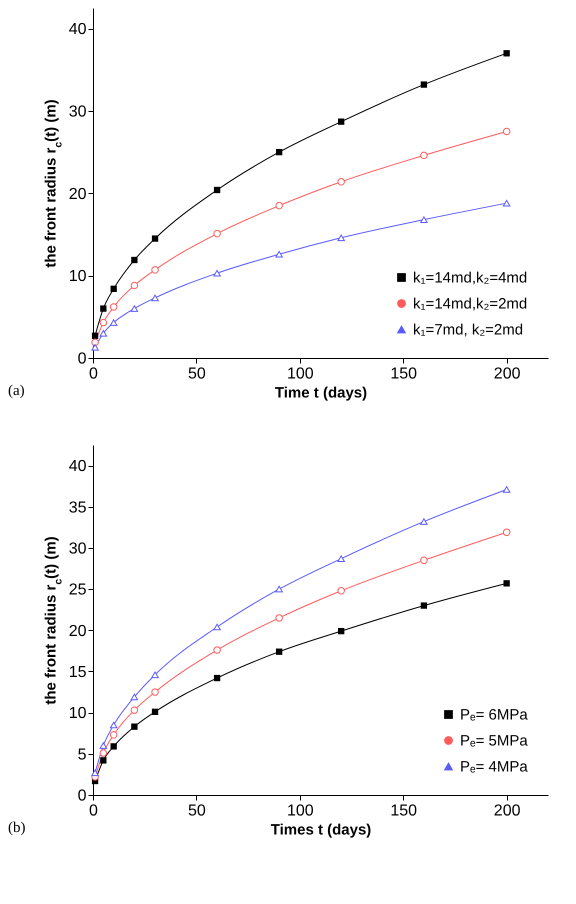 This screenshot has width=576, height=904. I want to click on legend-label: Pₑ= 5MPa, so click(494, 741).